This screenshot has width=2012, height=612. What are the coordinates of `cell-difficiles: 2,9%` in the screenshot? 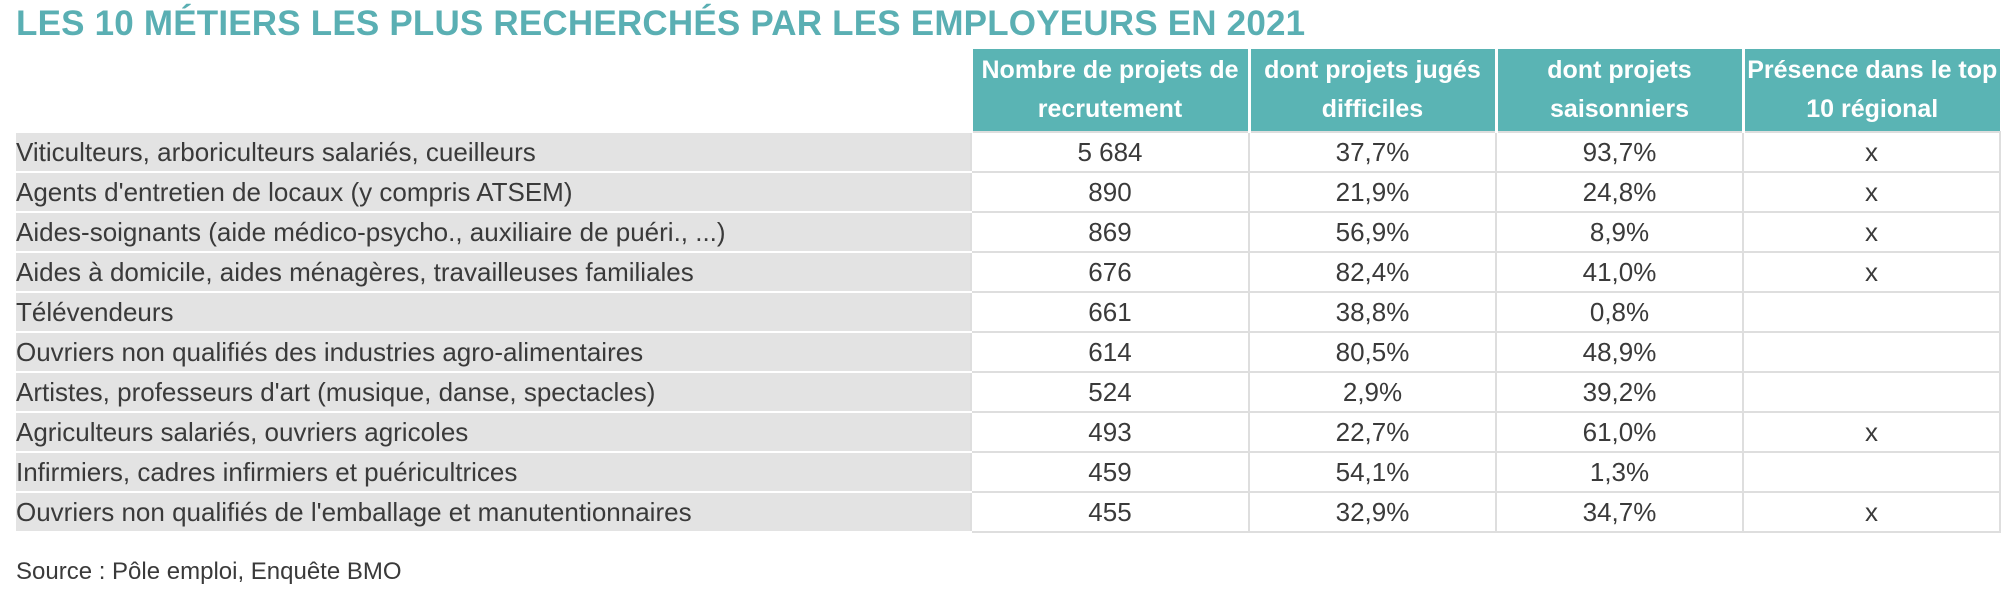 It's located at (1372, 392).